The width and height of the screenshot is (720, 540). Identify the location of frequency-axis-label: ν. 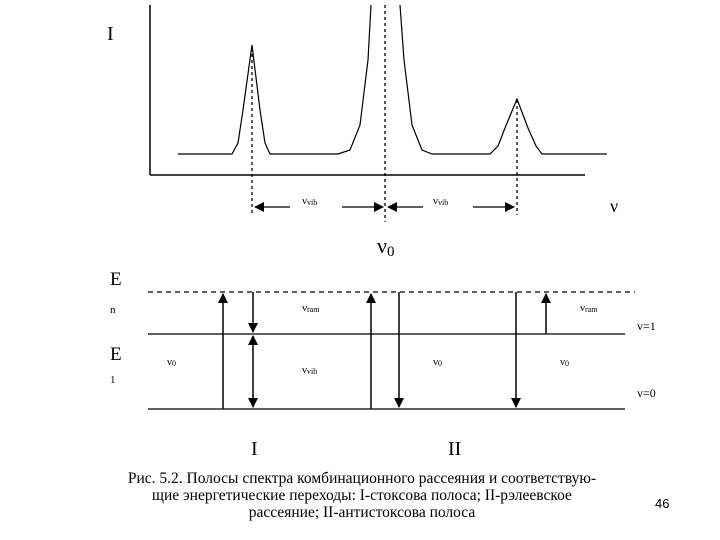
(614, 206).